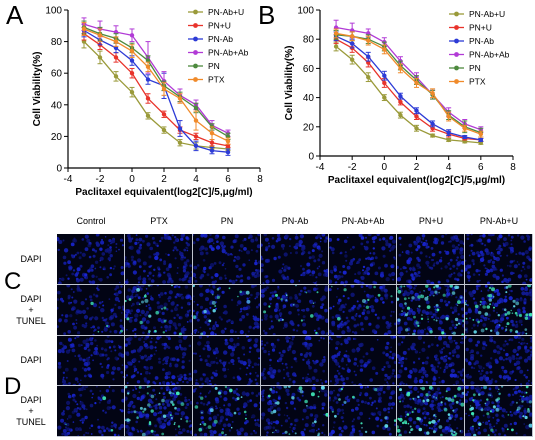 The height and width of the screenshot is (440, 535). What do you see at coordinates (31, 411) in the screenshot?
I see `row-label-line: +` at bounding box center [31, 411].